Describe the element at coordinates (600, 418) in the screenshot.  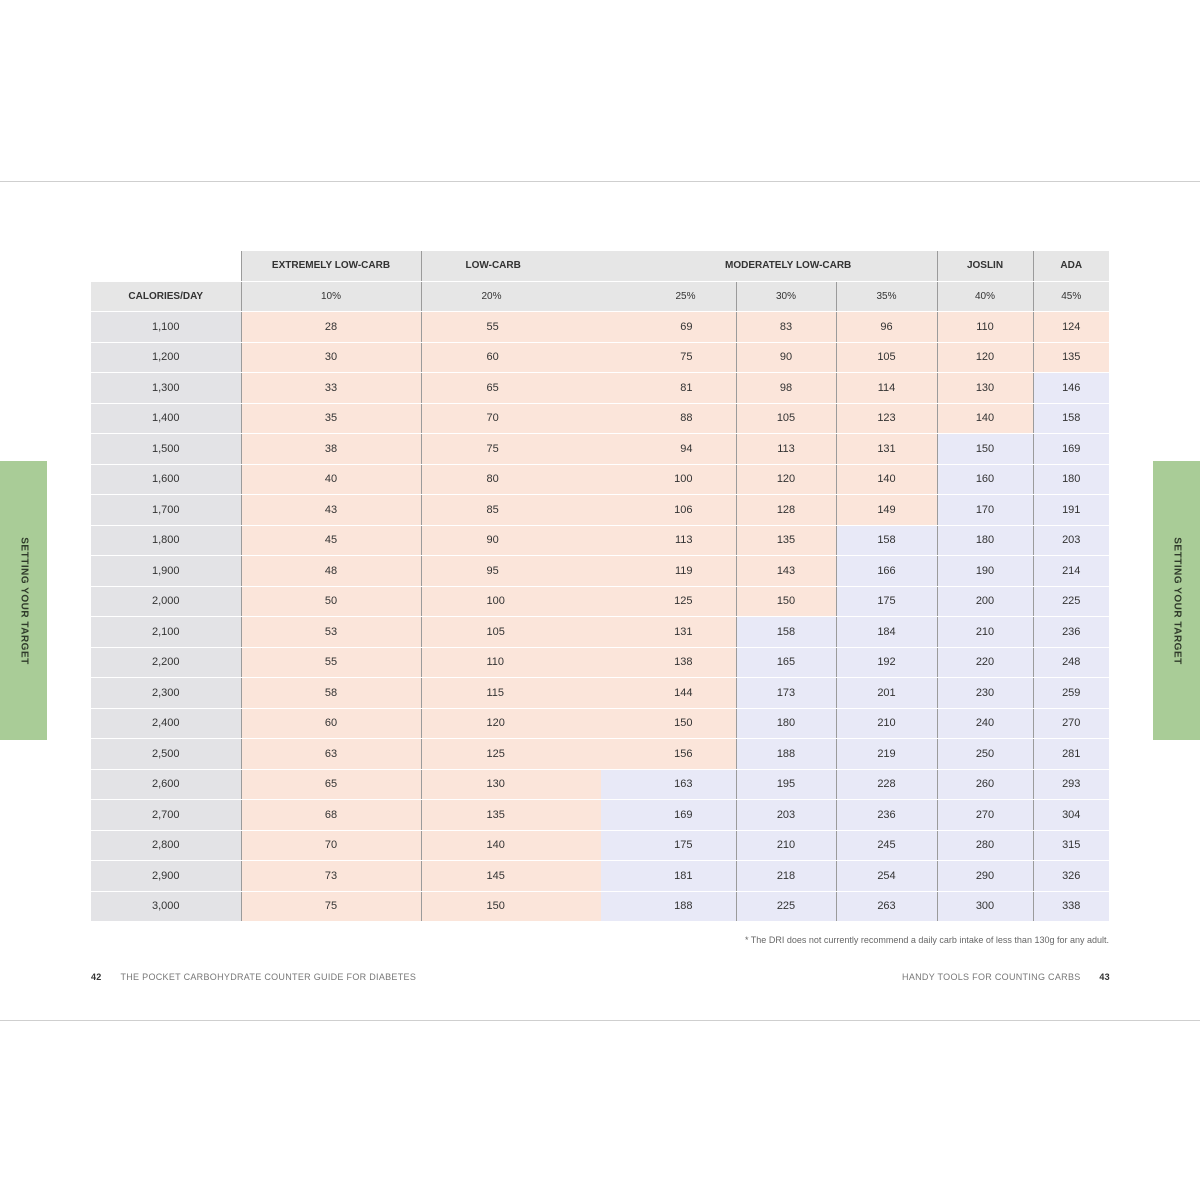
I see `table-row: 1,400 35 70 88 105 123 140 158` at that location.